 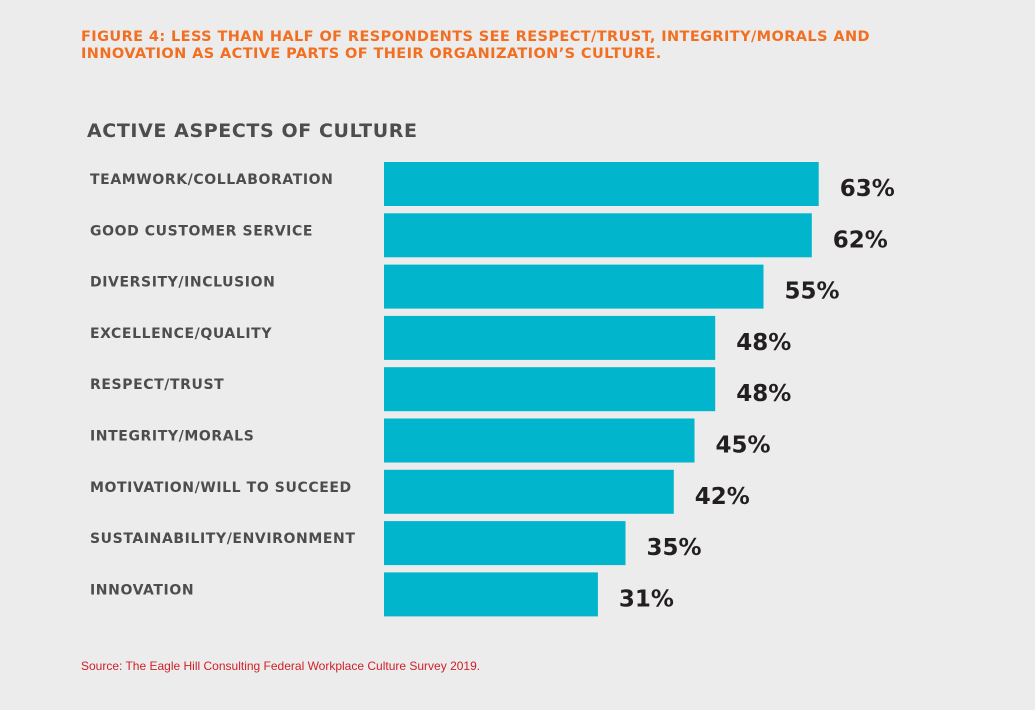 What do you see at coordinates (212, 180) in the screenshot?
I see `category-label: TEAMWORK/COLLABORATION` at bounding box center [212, 180].